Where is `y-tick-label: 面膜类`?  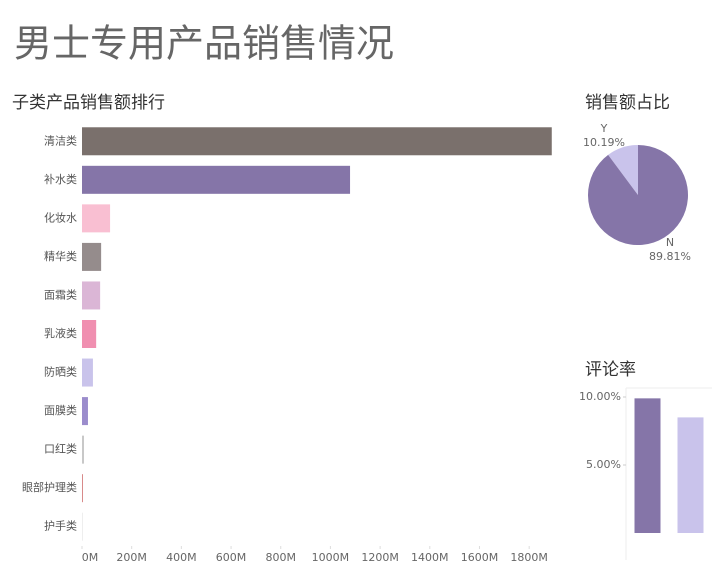 y-tick-label: 面膜类 is located at coordinates (60, 410).